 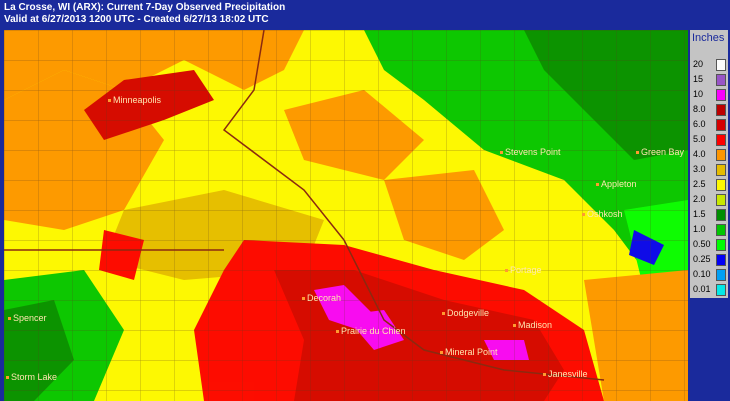 I want to click on city-label: Spencer, so click(x=27, y=318).